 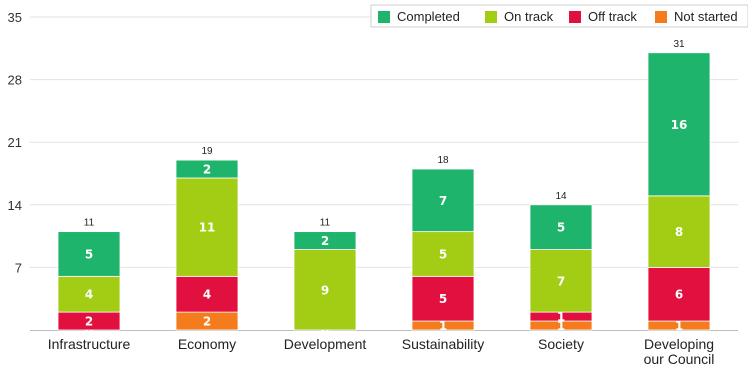 What do you see at coordinates (561, 317) in the screenshot?
I see `segment-label-society-off-track: 1` at bounding box center [561, 317].